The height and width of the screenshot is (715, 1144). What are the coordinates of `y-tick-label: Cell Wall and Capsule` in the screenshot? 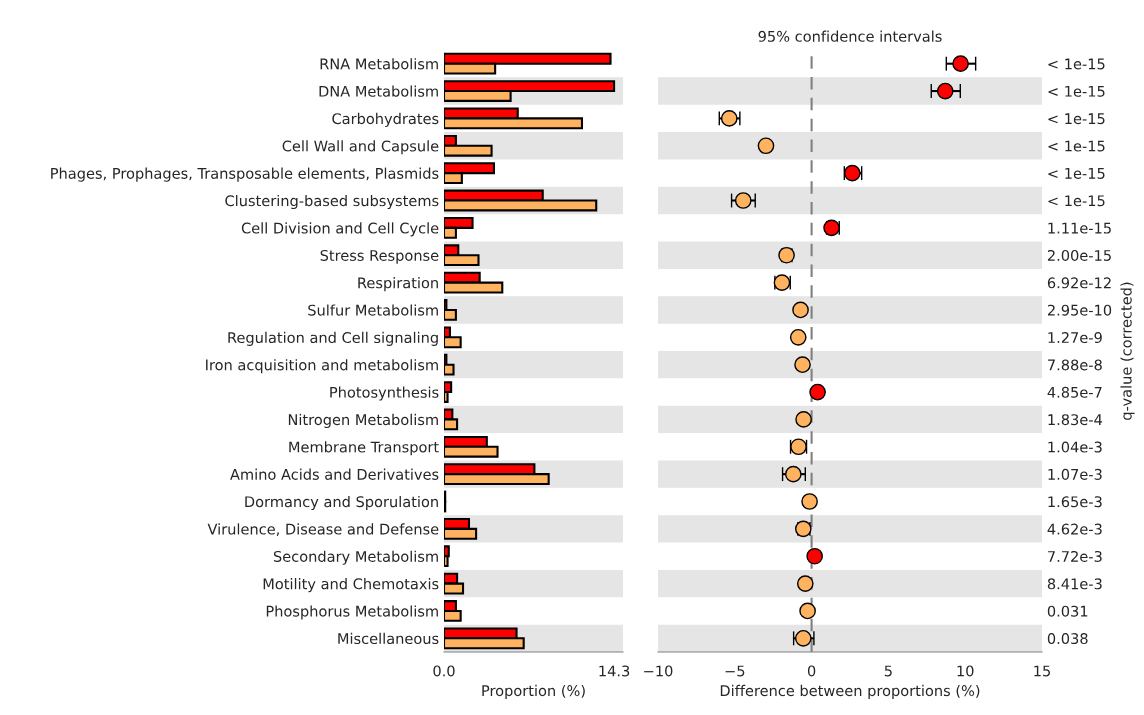 It's located at (360, 147).